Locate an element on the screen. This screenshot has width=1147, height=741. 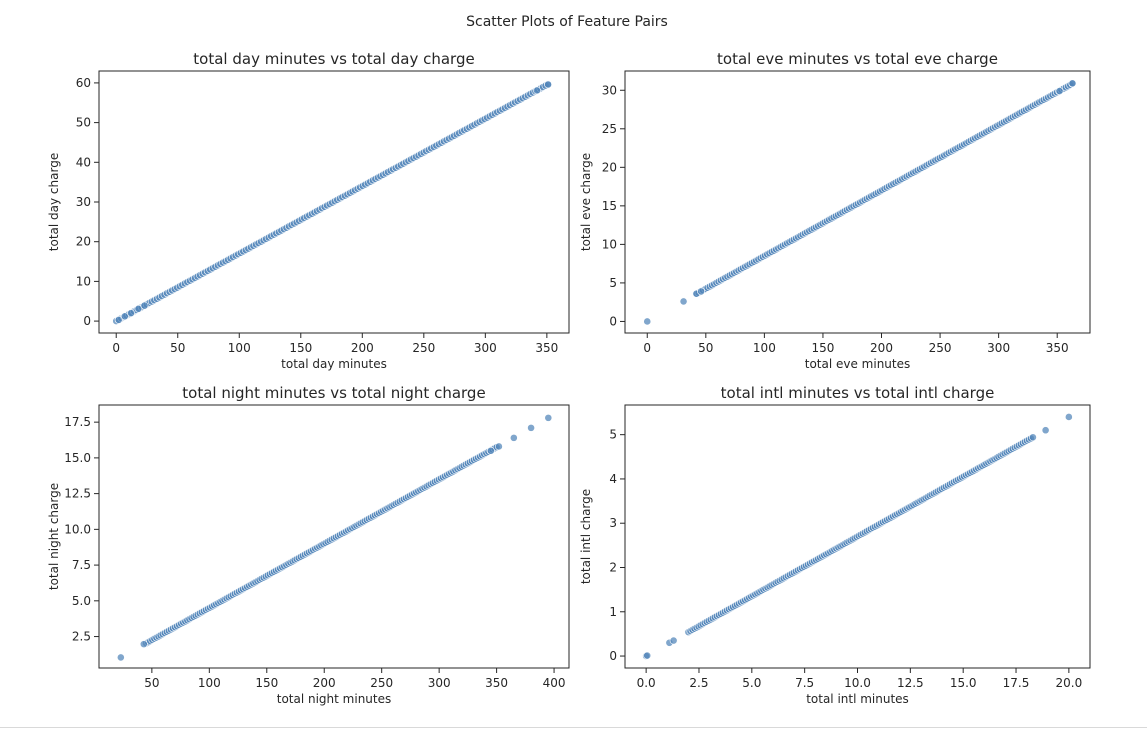
x-axis-label: total eve minutes is located at coordinates (858, 364).